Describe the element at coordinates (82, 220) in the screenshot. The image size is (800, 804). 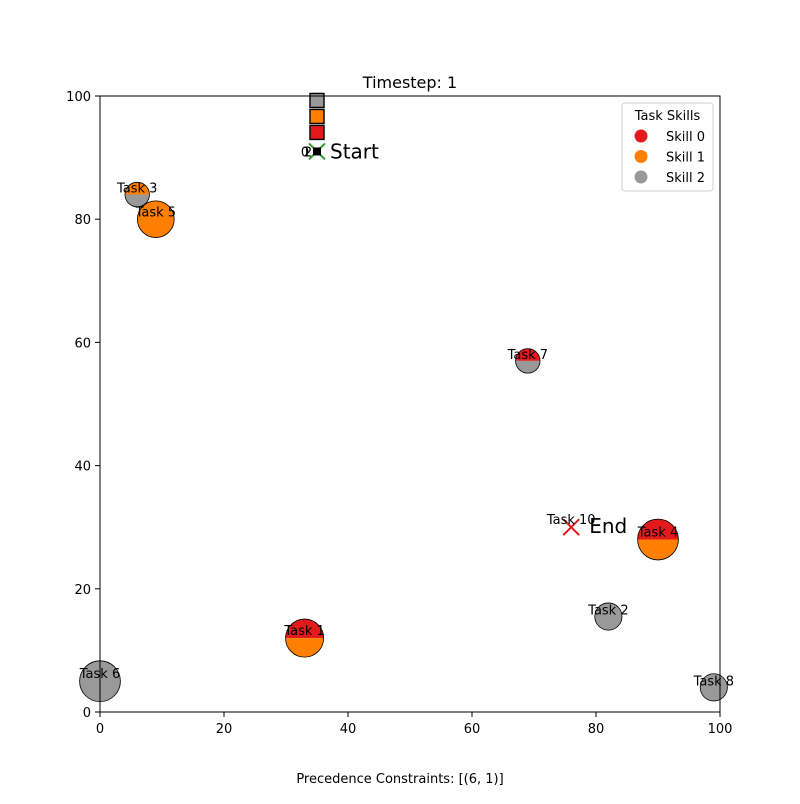
I see `y-tick-label: 80` at that location.